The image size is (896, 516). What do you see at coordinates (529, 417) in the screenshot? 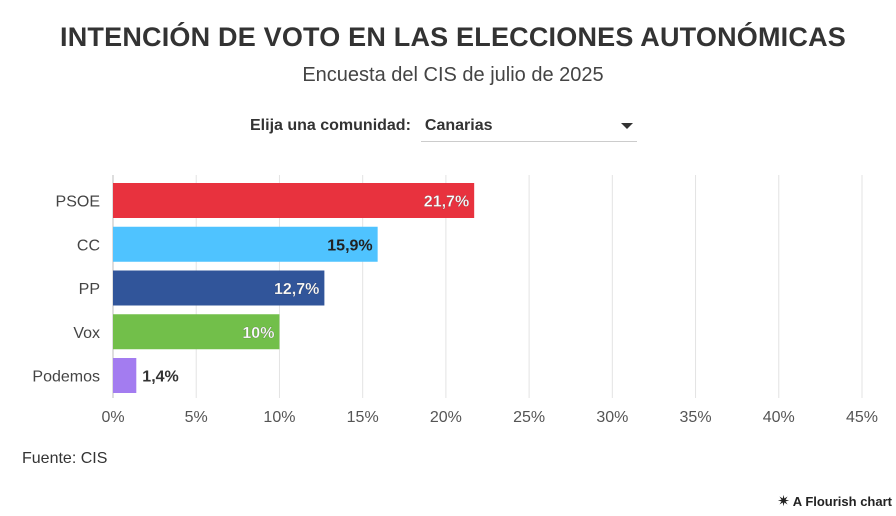
I see `x-tick-label: 25%` at bounding box center [529, 417].